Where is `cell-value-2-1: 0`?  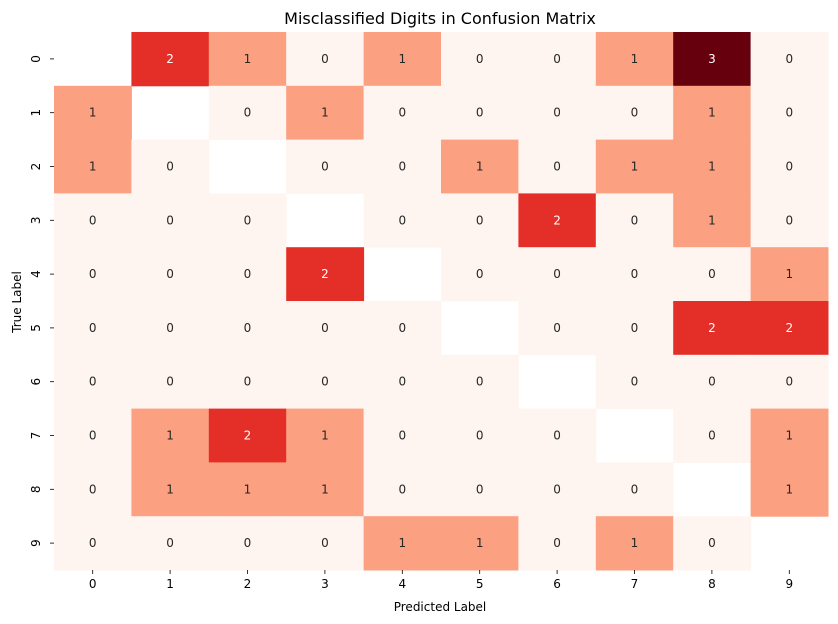 cell-value-2-1: 0 is located at coordinates (170, 167).